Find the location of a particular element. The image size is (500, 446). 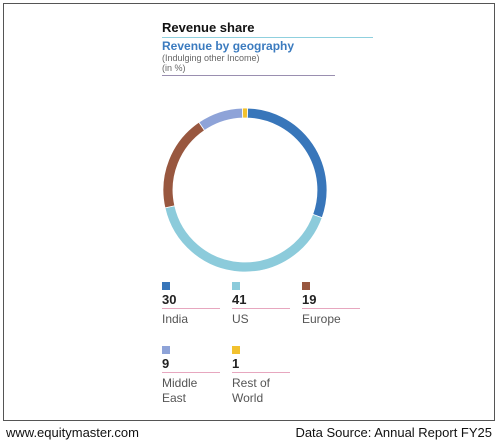

legend-value-rest-of-world: 1 is located at coordinates (236, 363).